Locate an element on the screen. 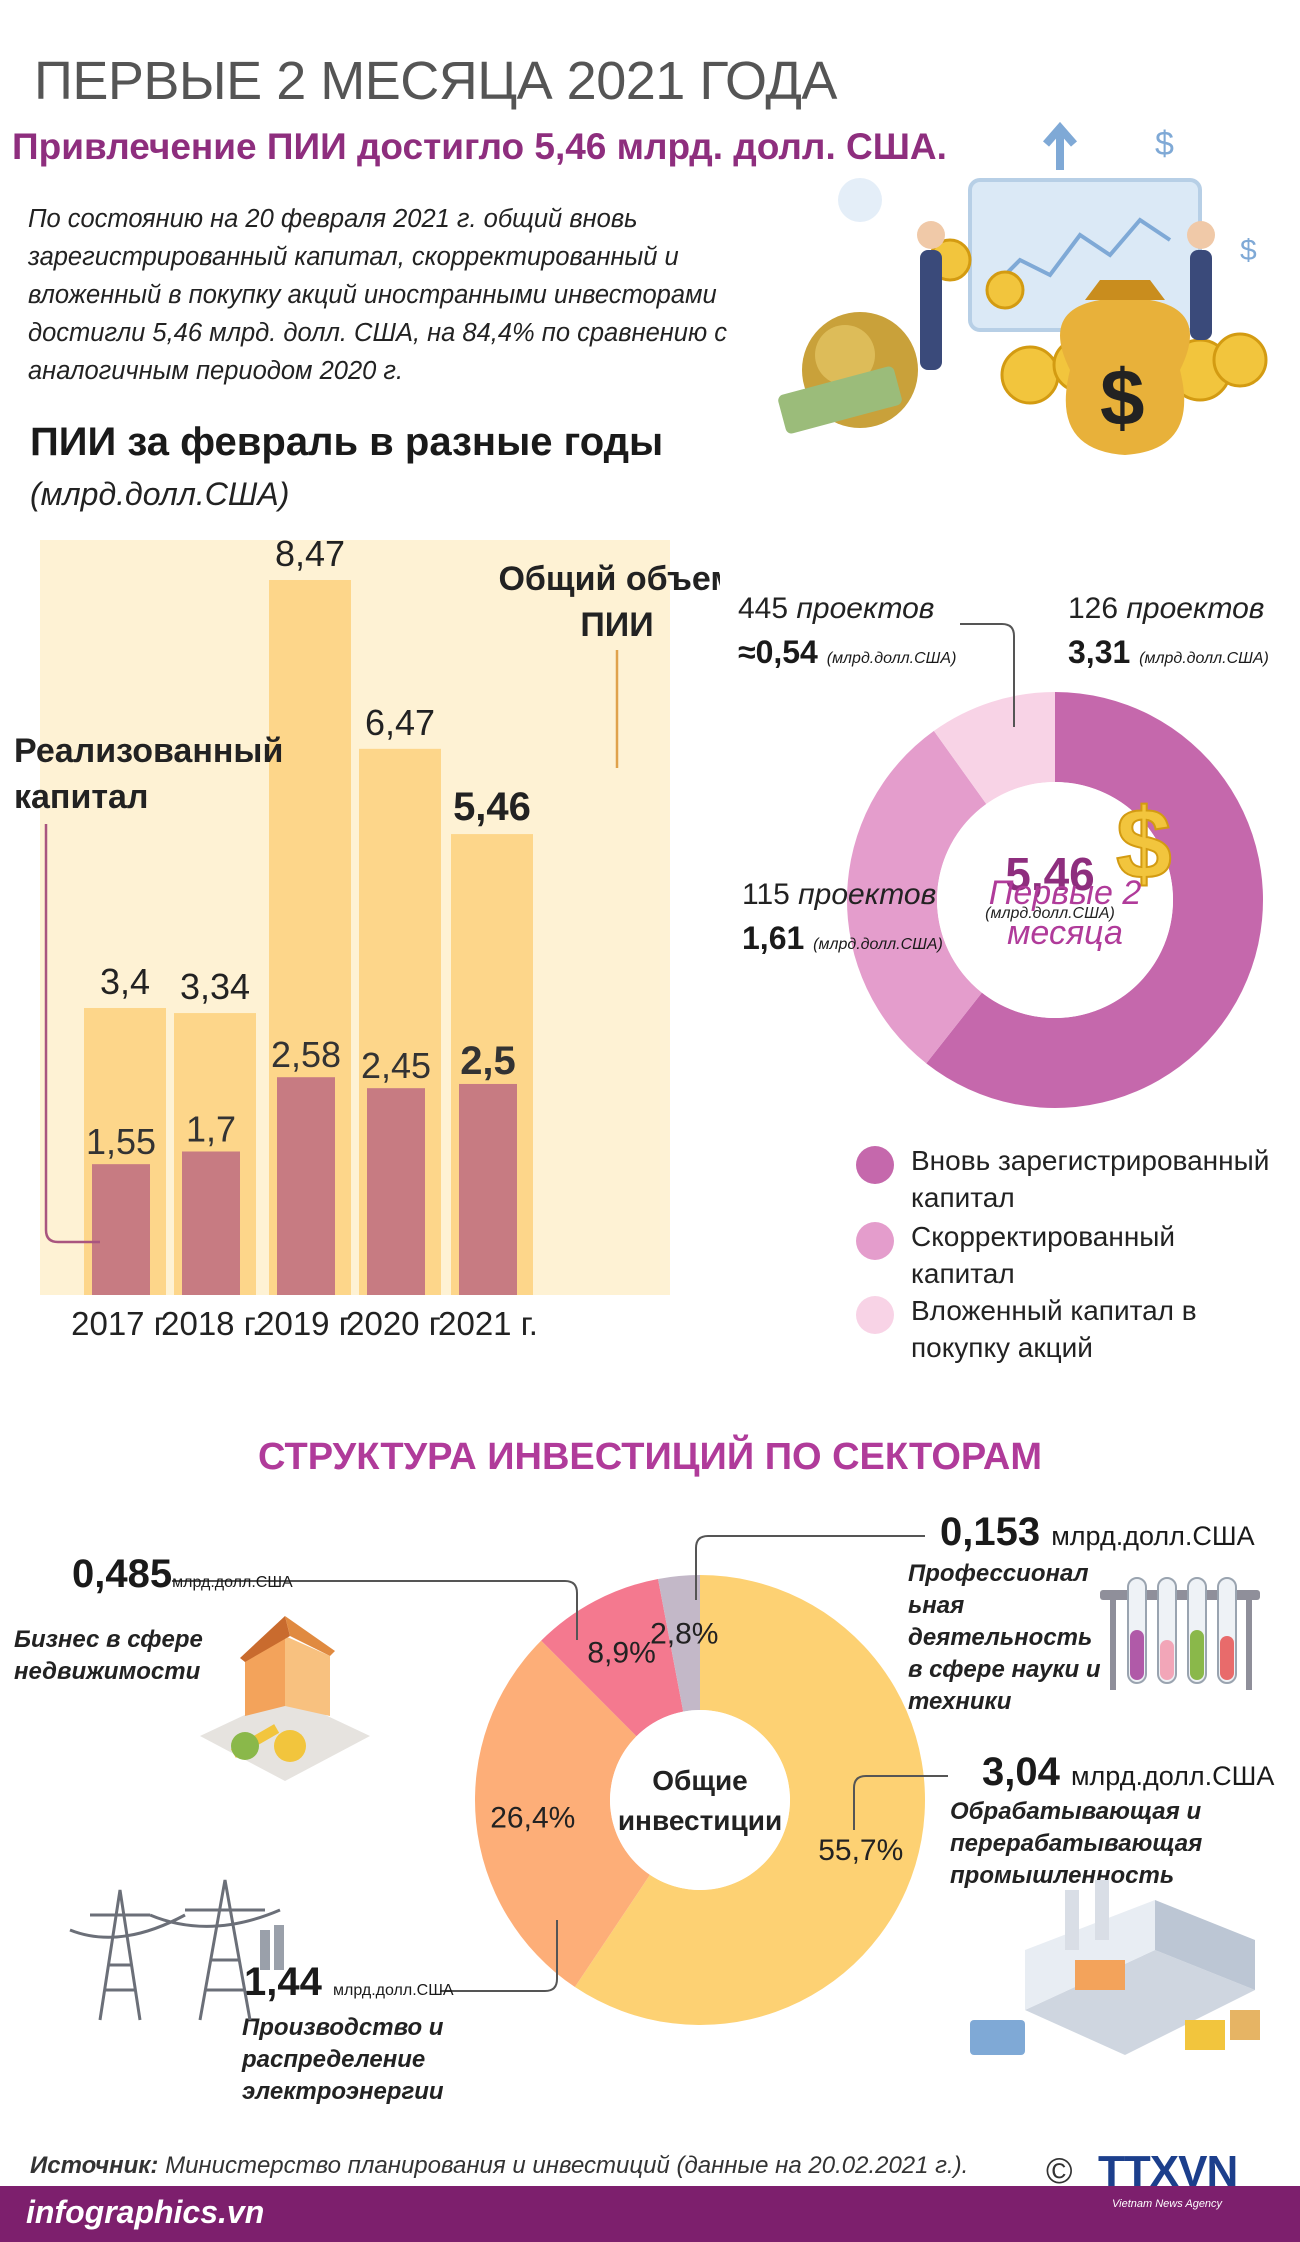 This screenshot has height=2242, width=1300. realized-series-label-line1: Реализованный is located at coordinates (148, 751).